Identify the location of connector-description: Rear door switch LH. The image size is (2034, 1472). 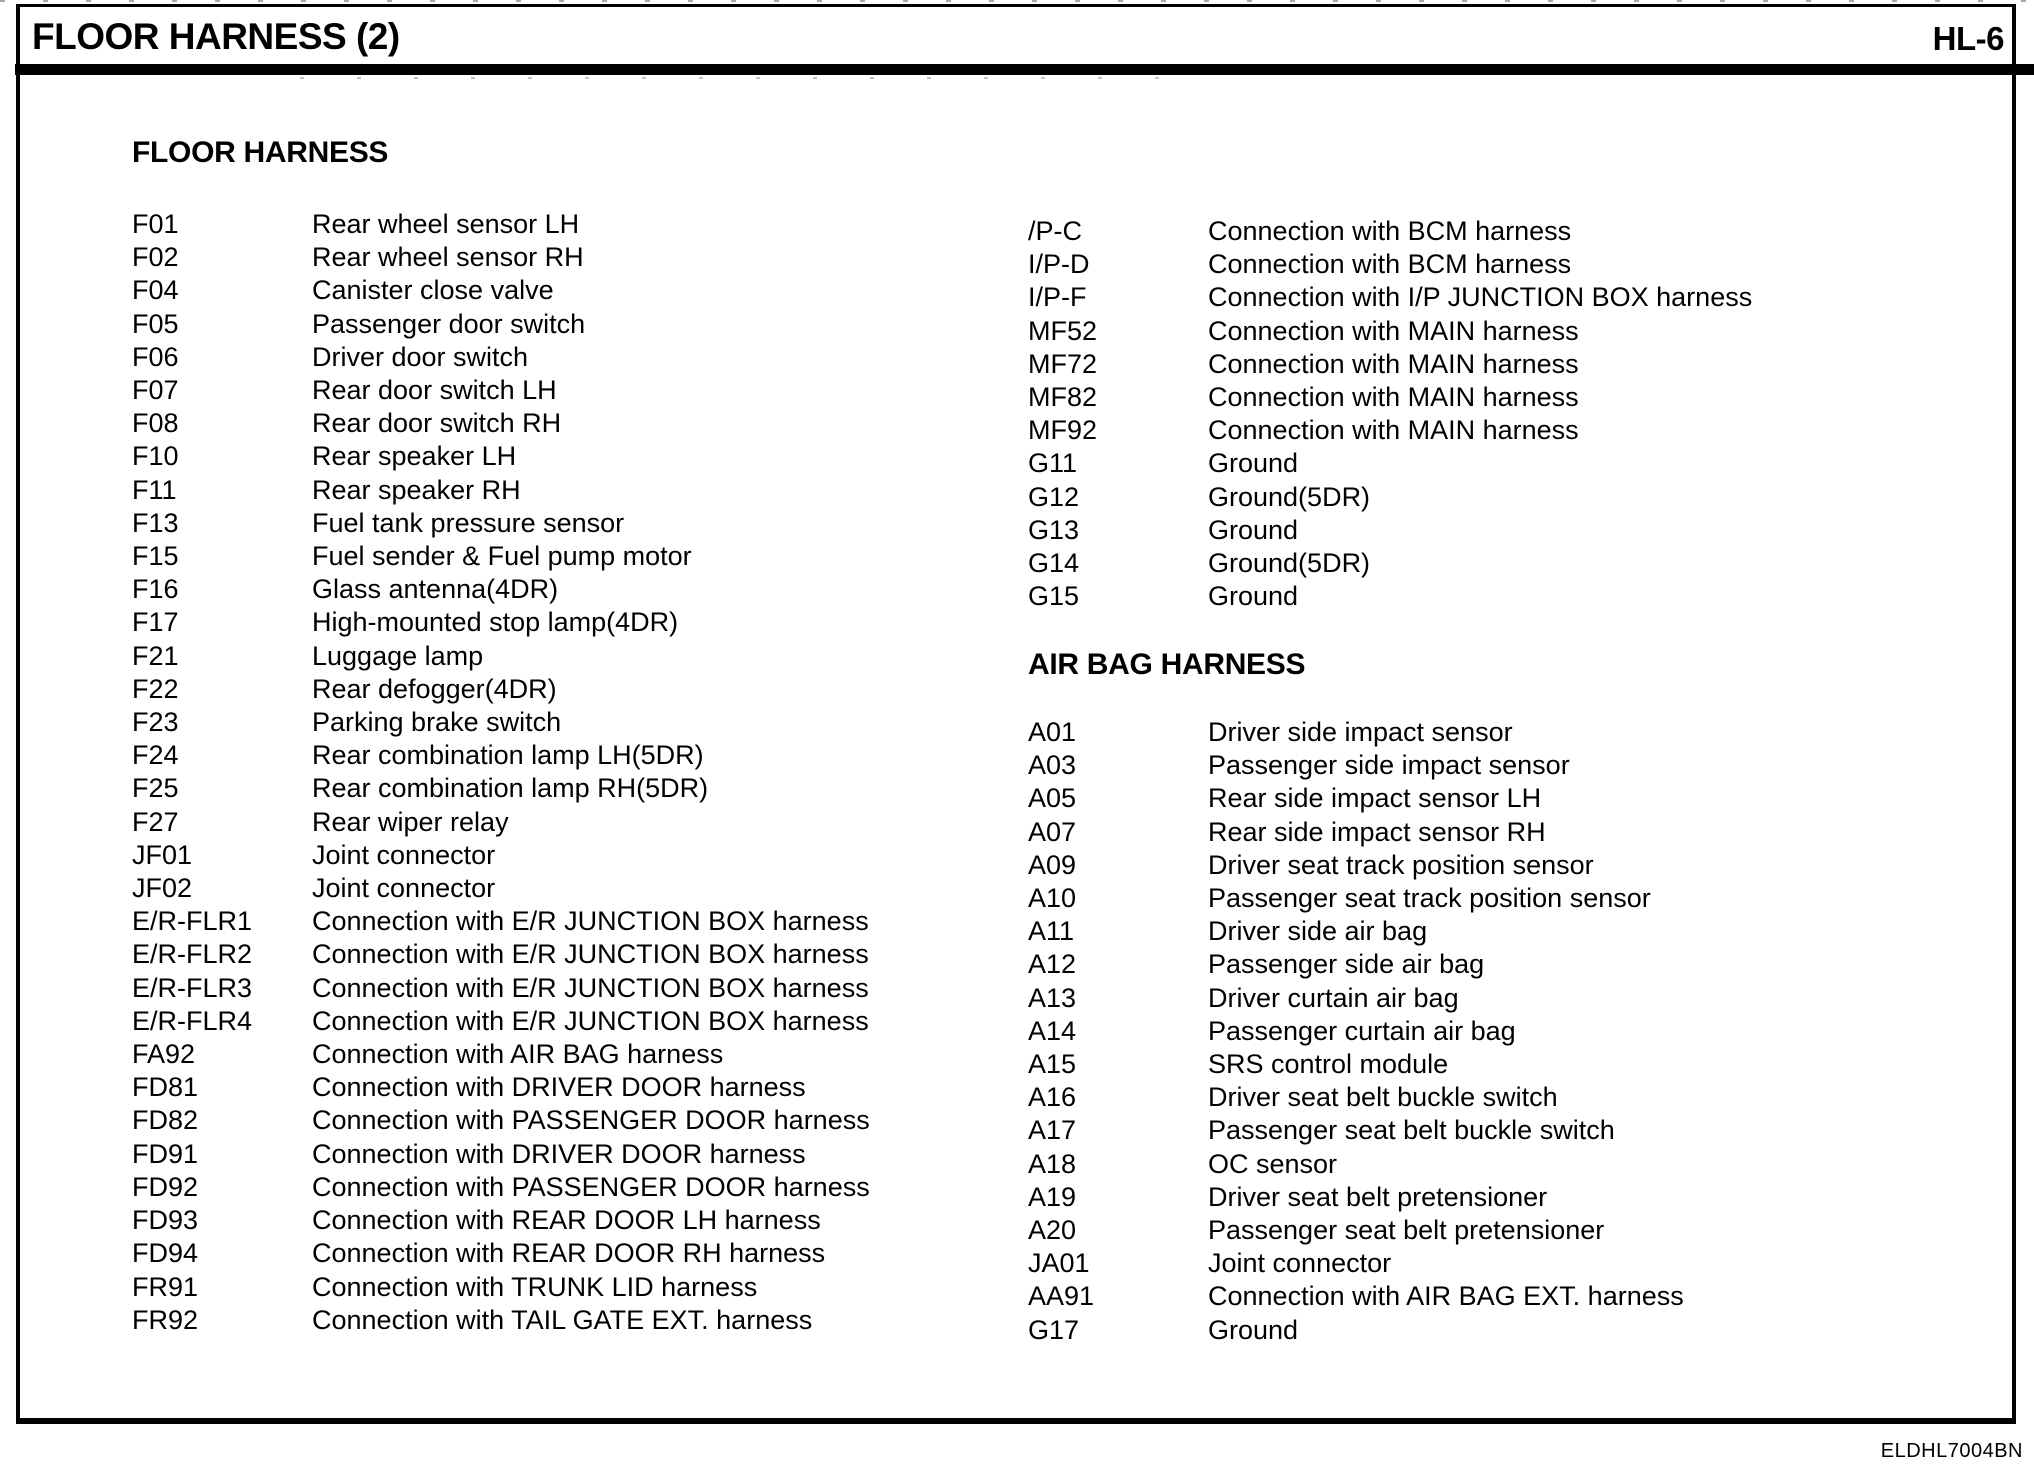
(434, 390).